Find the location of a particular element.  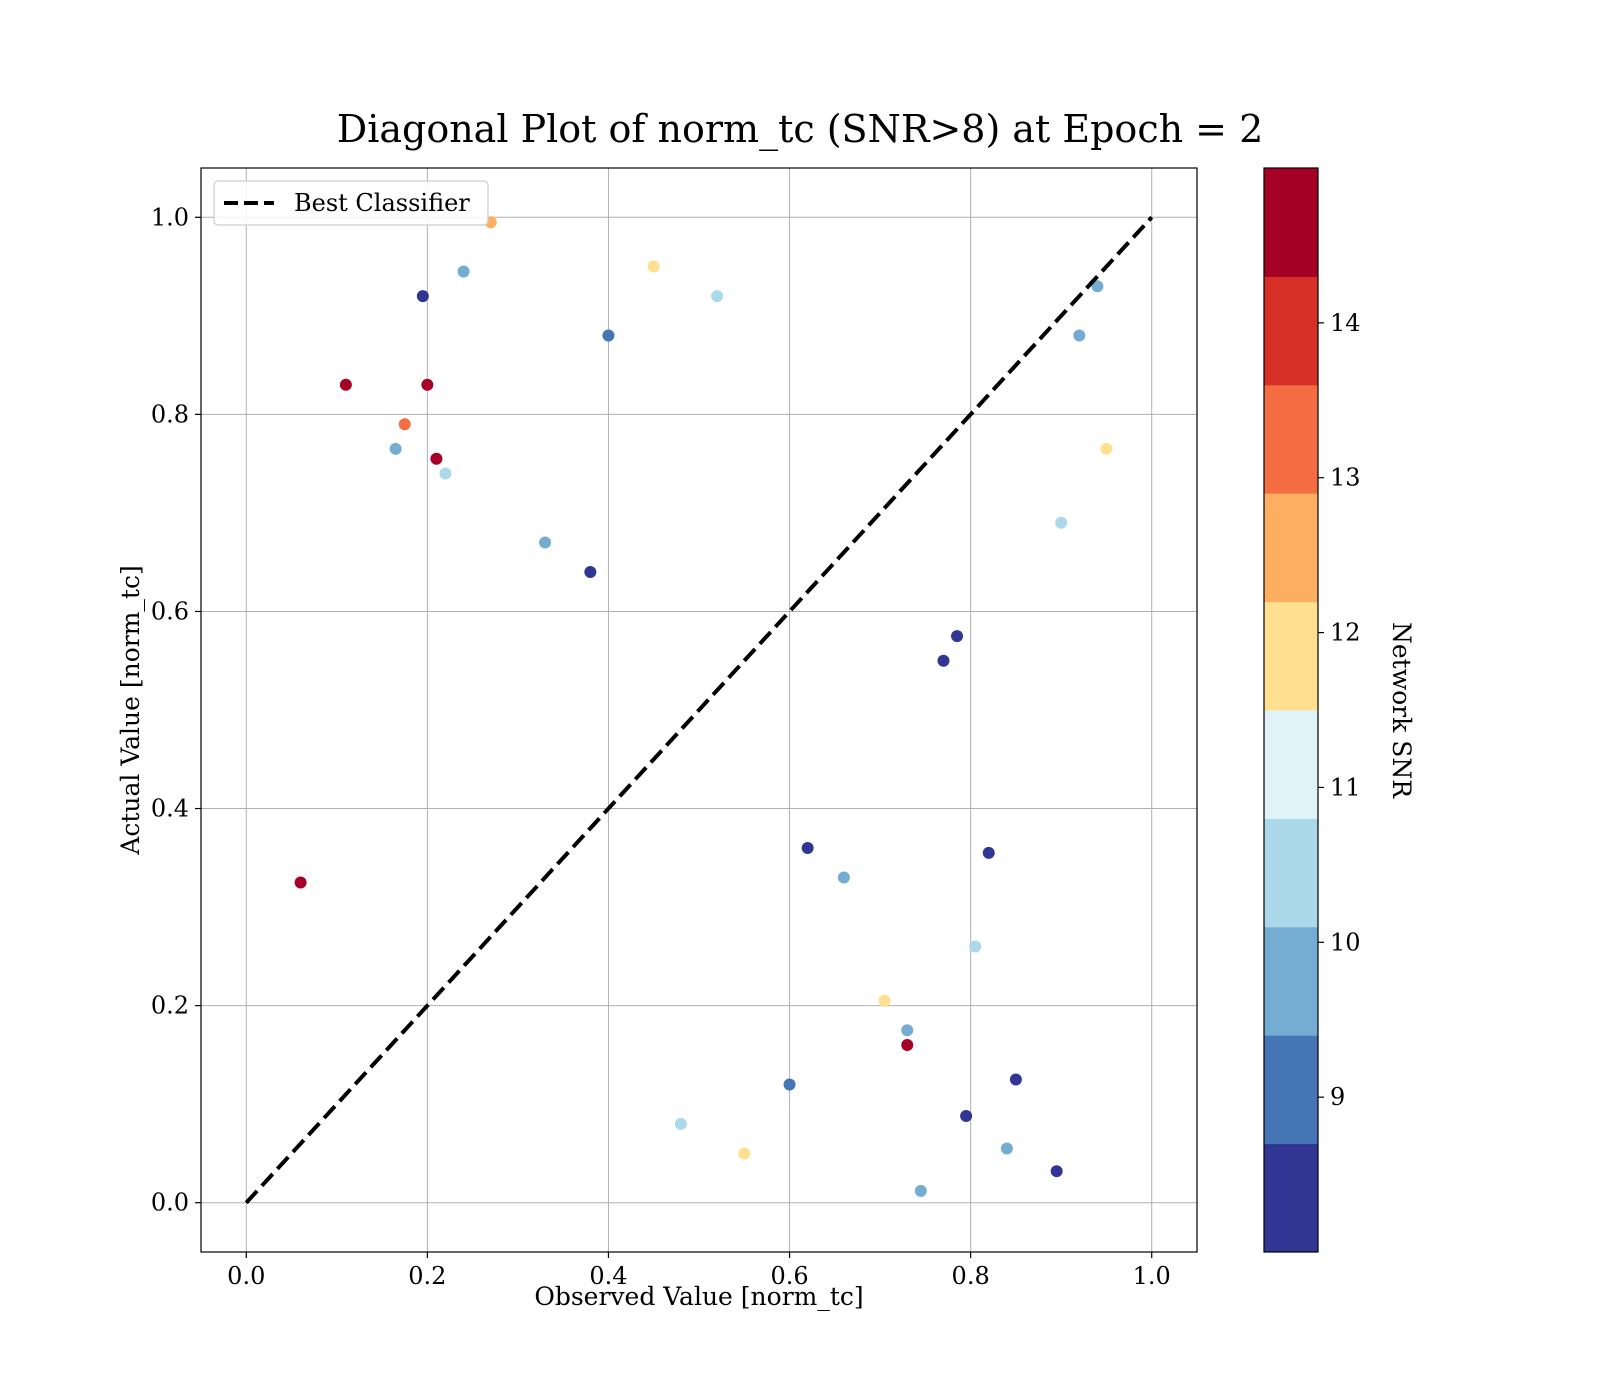

colorbar is located at coordinates (1291, 710).